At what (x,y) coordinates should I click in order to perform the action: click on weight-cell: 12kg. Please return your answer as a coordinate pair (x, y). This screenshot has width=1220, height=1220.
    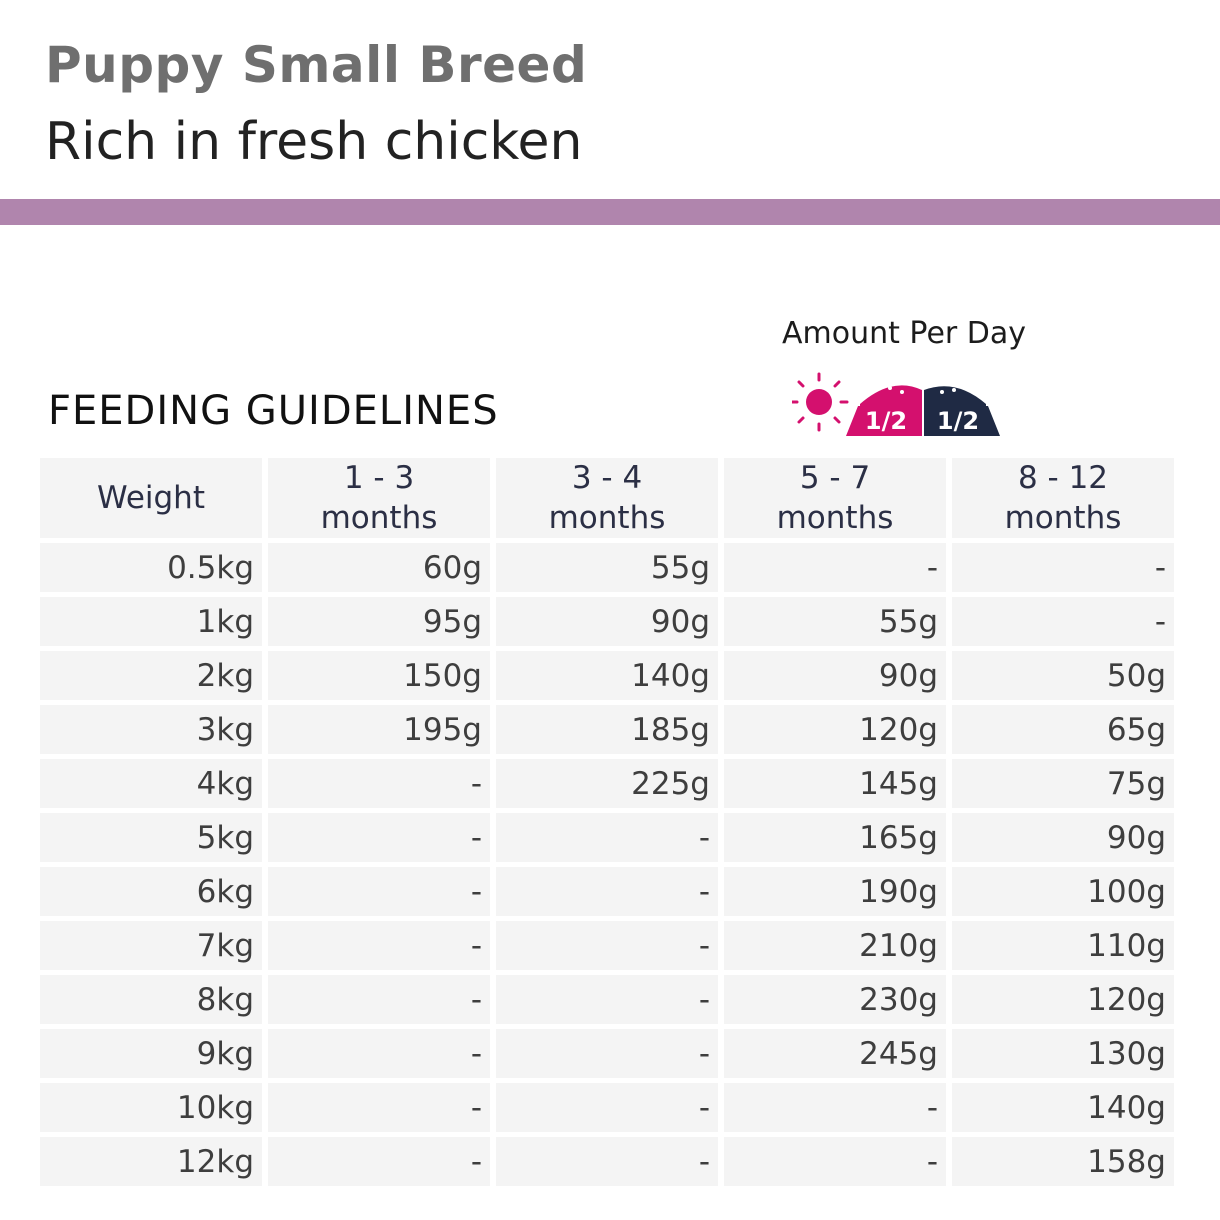
    Looking at the image, I should click on (151, 1161).